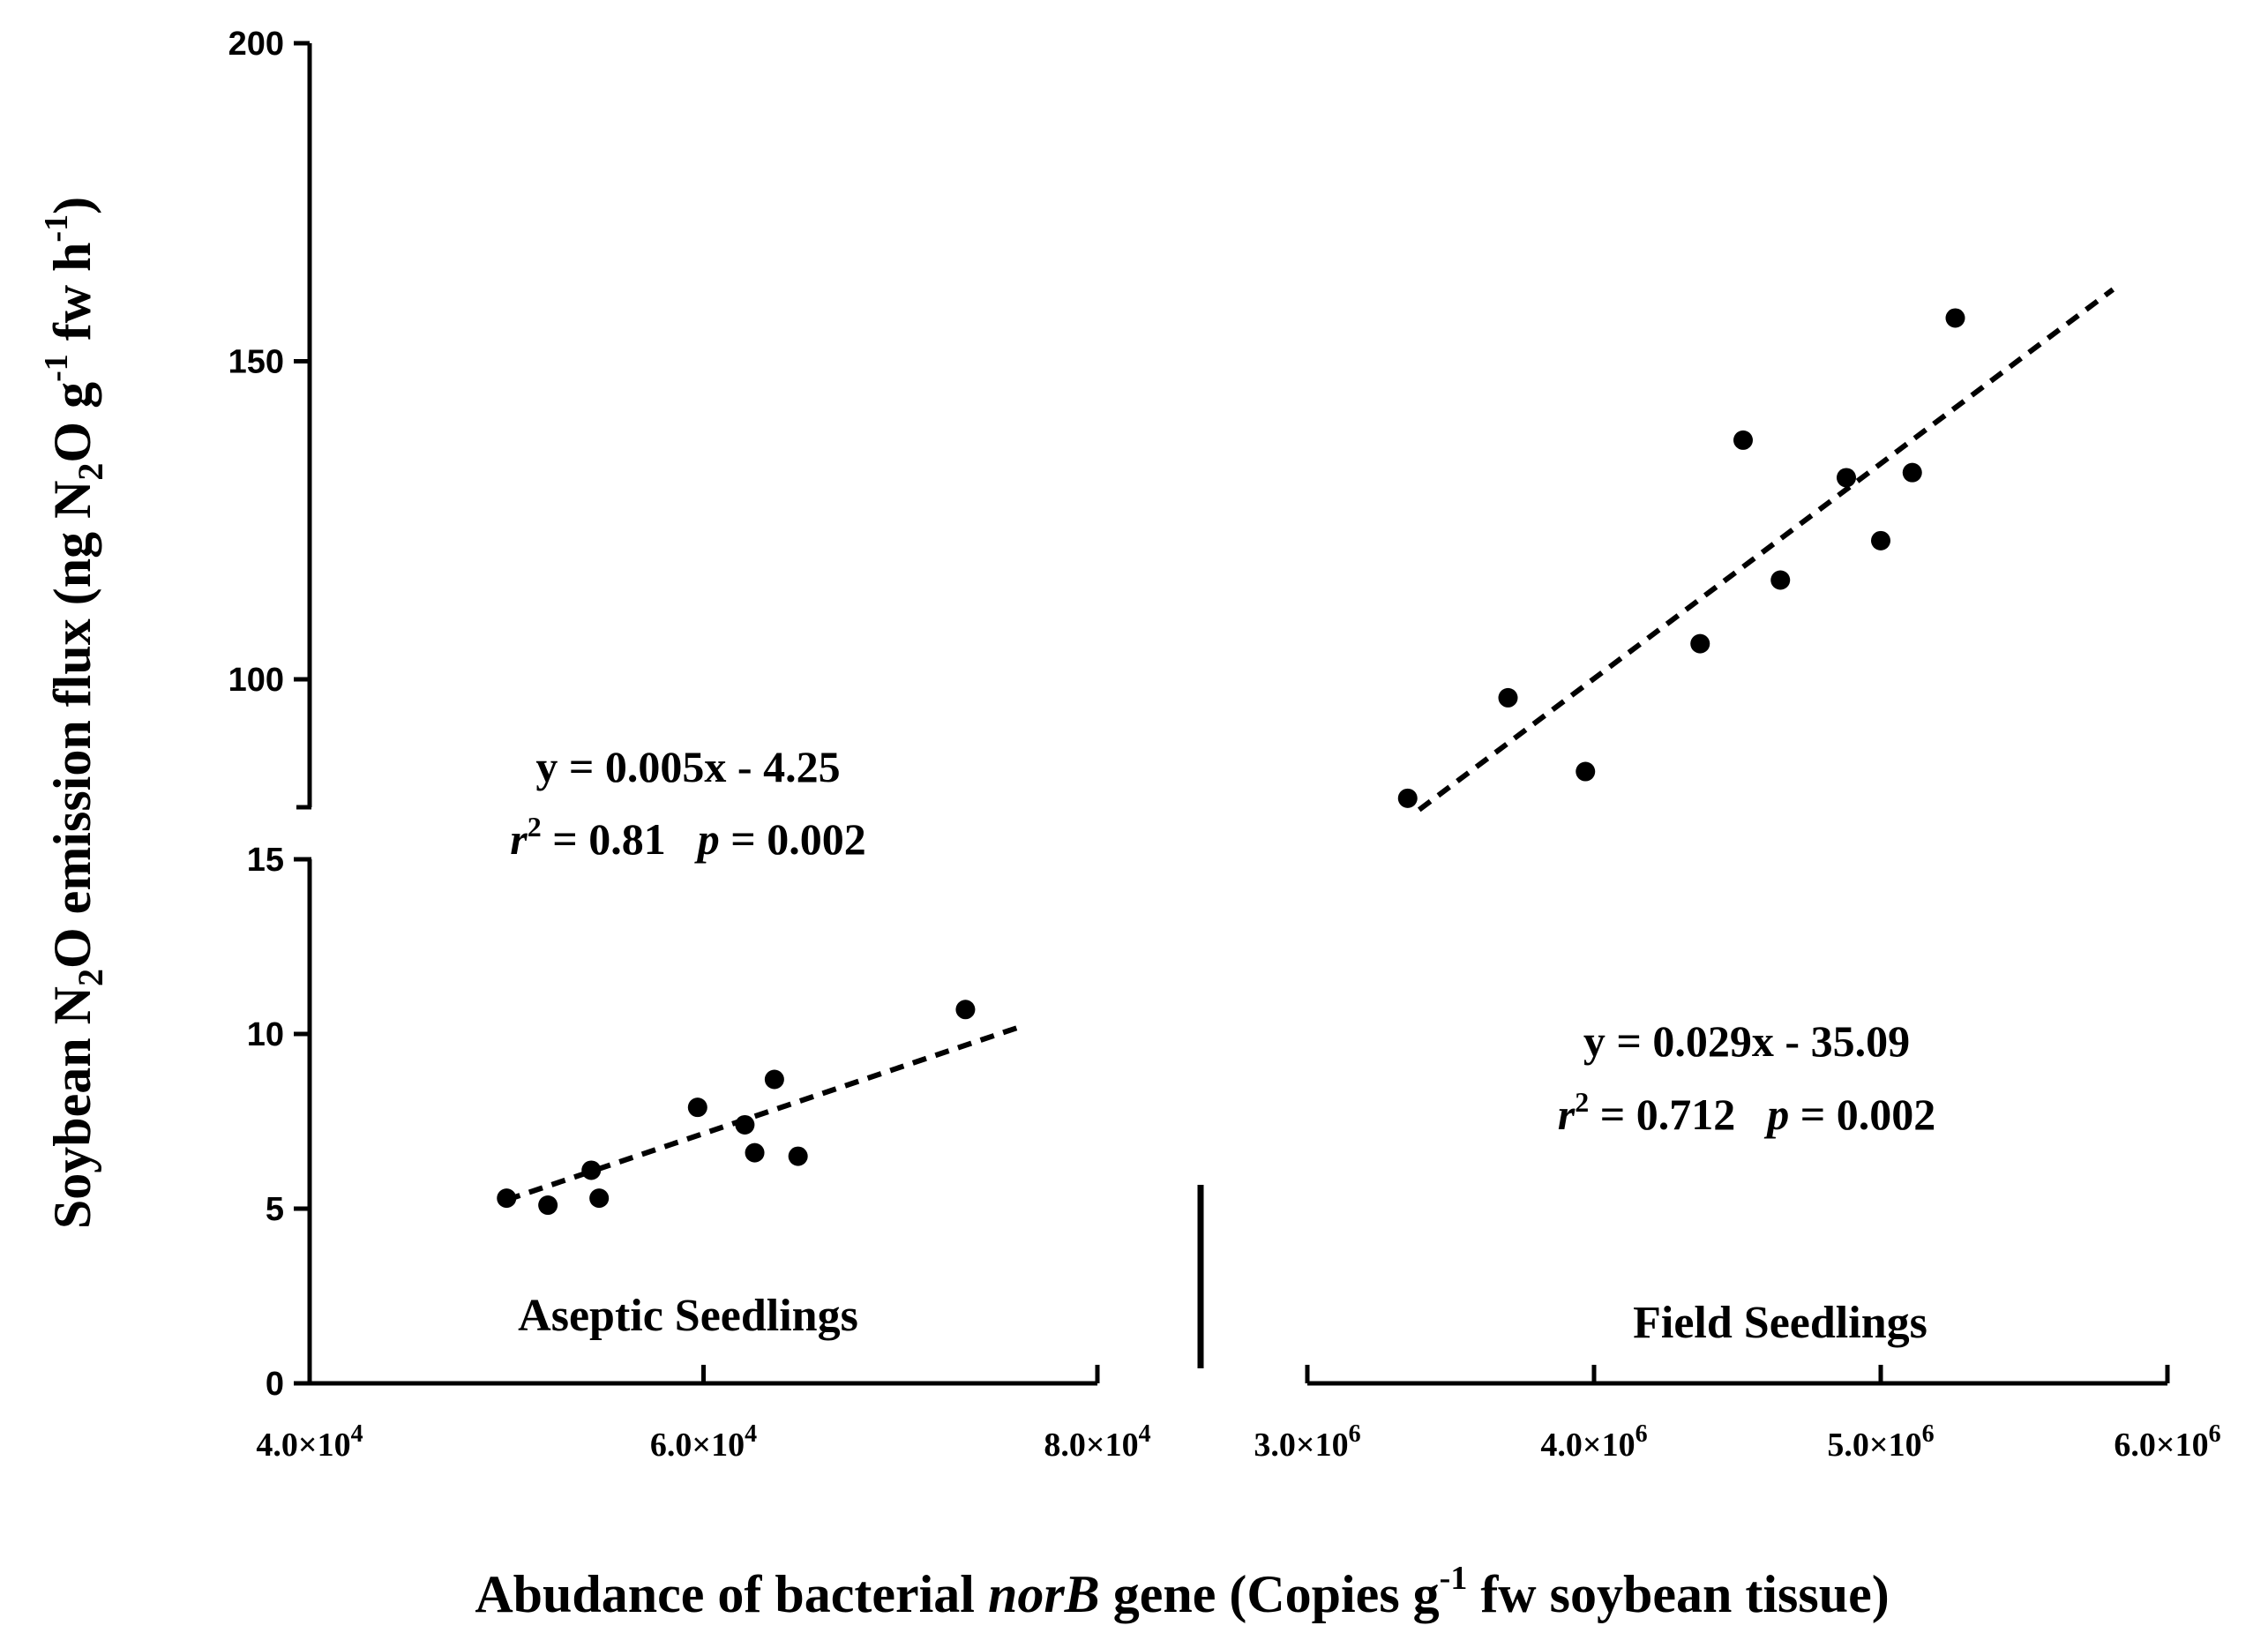 The width and height of the screenshot is (2268, 1648). Describe the element at coordinates (1678, 1594) in the screenshot. I see `x-title-part-3: fw soybean tissue)` at that location.